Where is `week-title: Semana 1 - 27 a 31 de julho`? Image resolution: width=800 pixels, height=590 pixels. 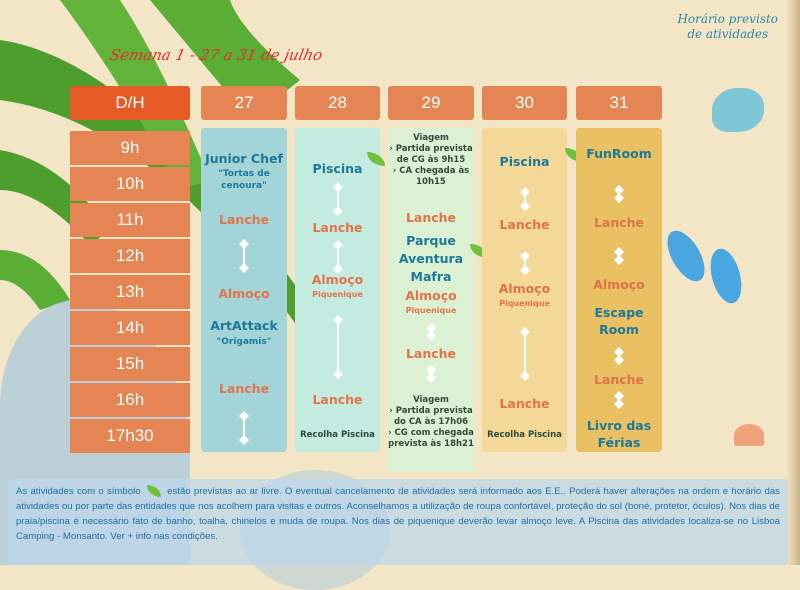 week-title: Semana 1 - 27 a 31 de julho is located at coordinates (216, 55).